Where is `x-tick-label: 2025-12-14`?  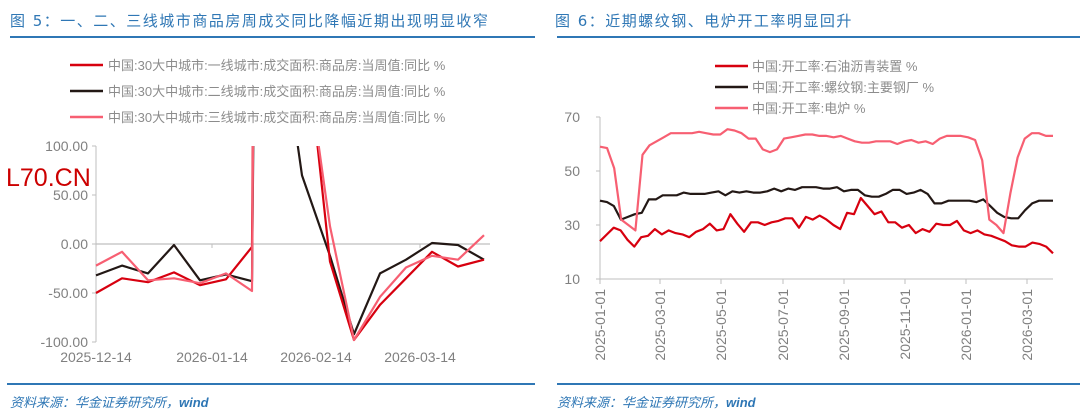
x-tick-label: 2025-12-14 is located at coordinates (96, 357).